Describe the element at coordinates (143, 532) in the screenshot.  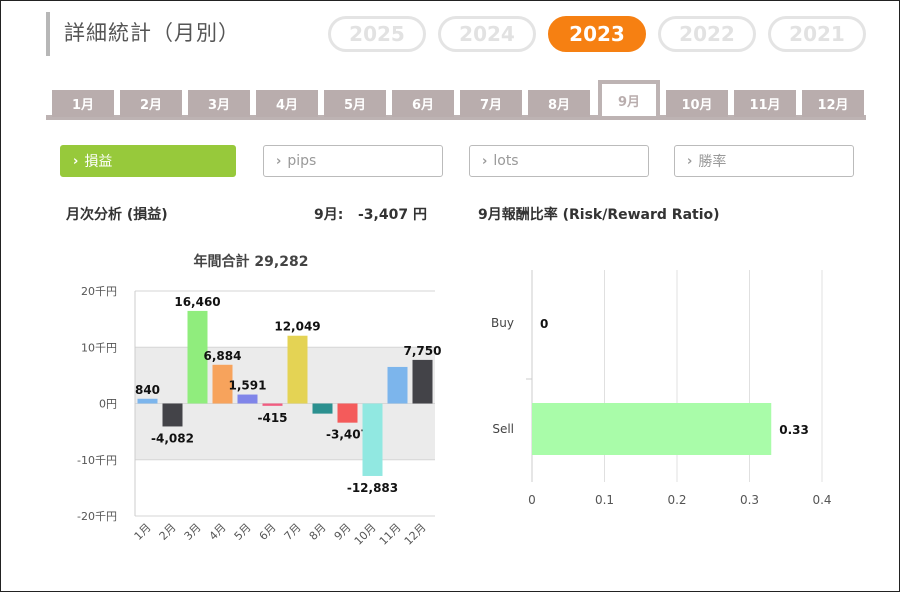
I see `x-tick-label: 1月` at that location.